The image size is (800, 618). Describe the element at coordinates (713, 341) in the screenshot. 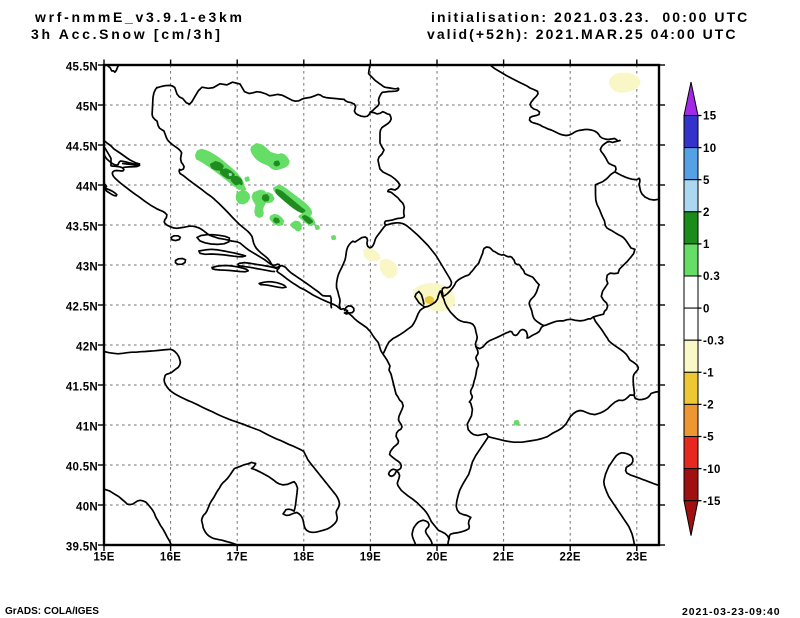

I see `svg-text: -0.3` at that location.